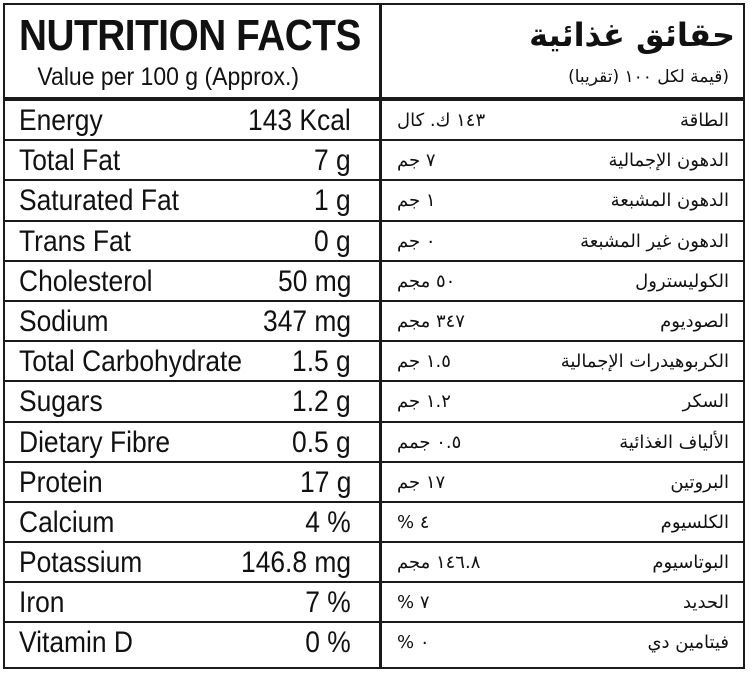 The height and width of the screenshot is (674, 750). What do you see at coordinates (374, 121) in the screenshot?
I see `nutrient-row: Energy 143 Kcal ١٤٣ ك. كال الطاقة` at bounding box center [374, 121].